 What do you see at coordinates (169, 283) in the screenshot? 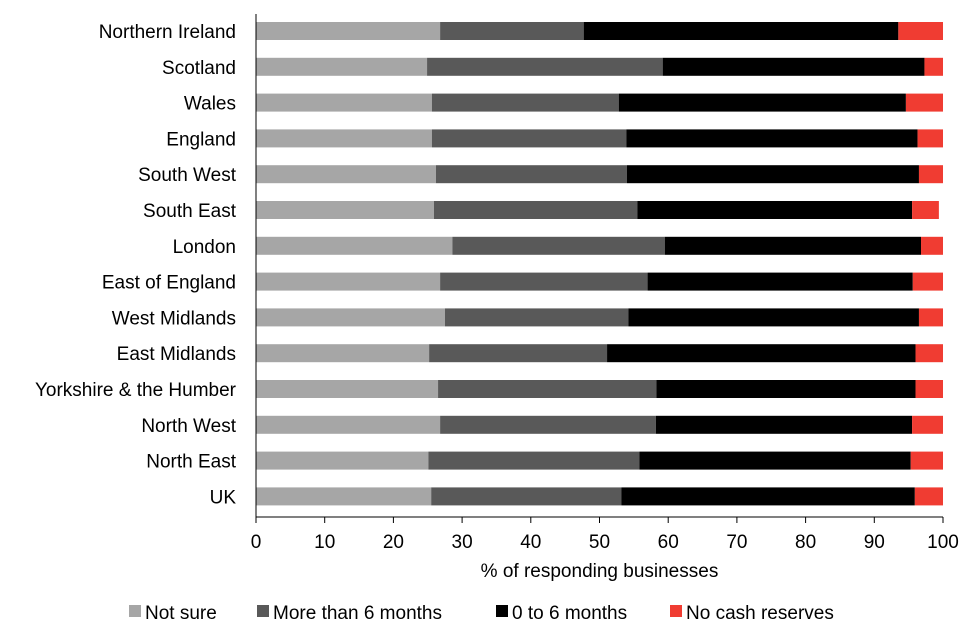
I see `category-label: East of England` at bounding box center [169, 283].